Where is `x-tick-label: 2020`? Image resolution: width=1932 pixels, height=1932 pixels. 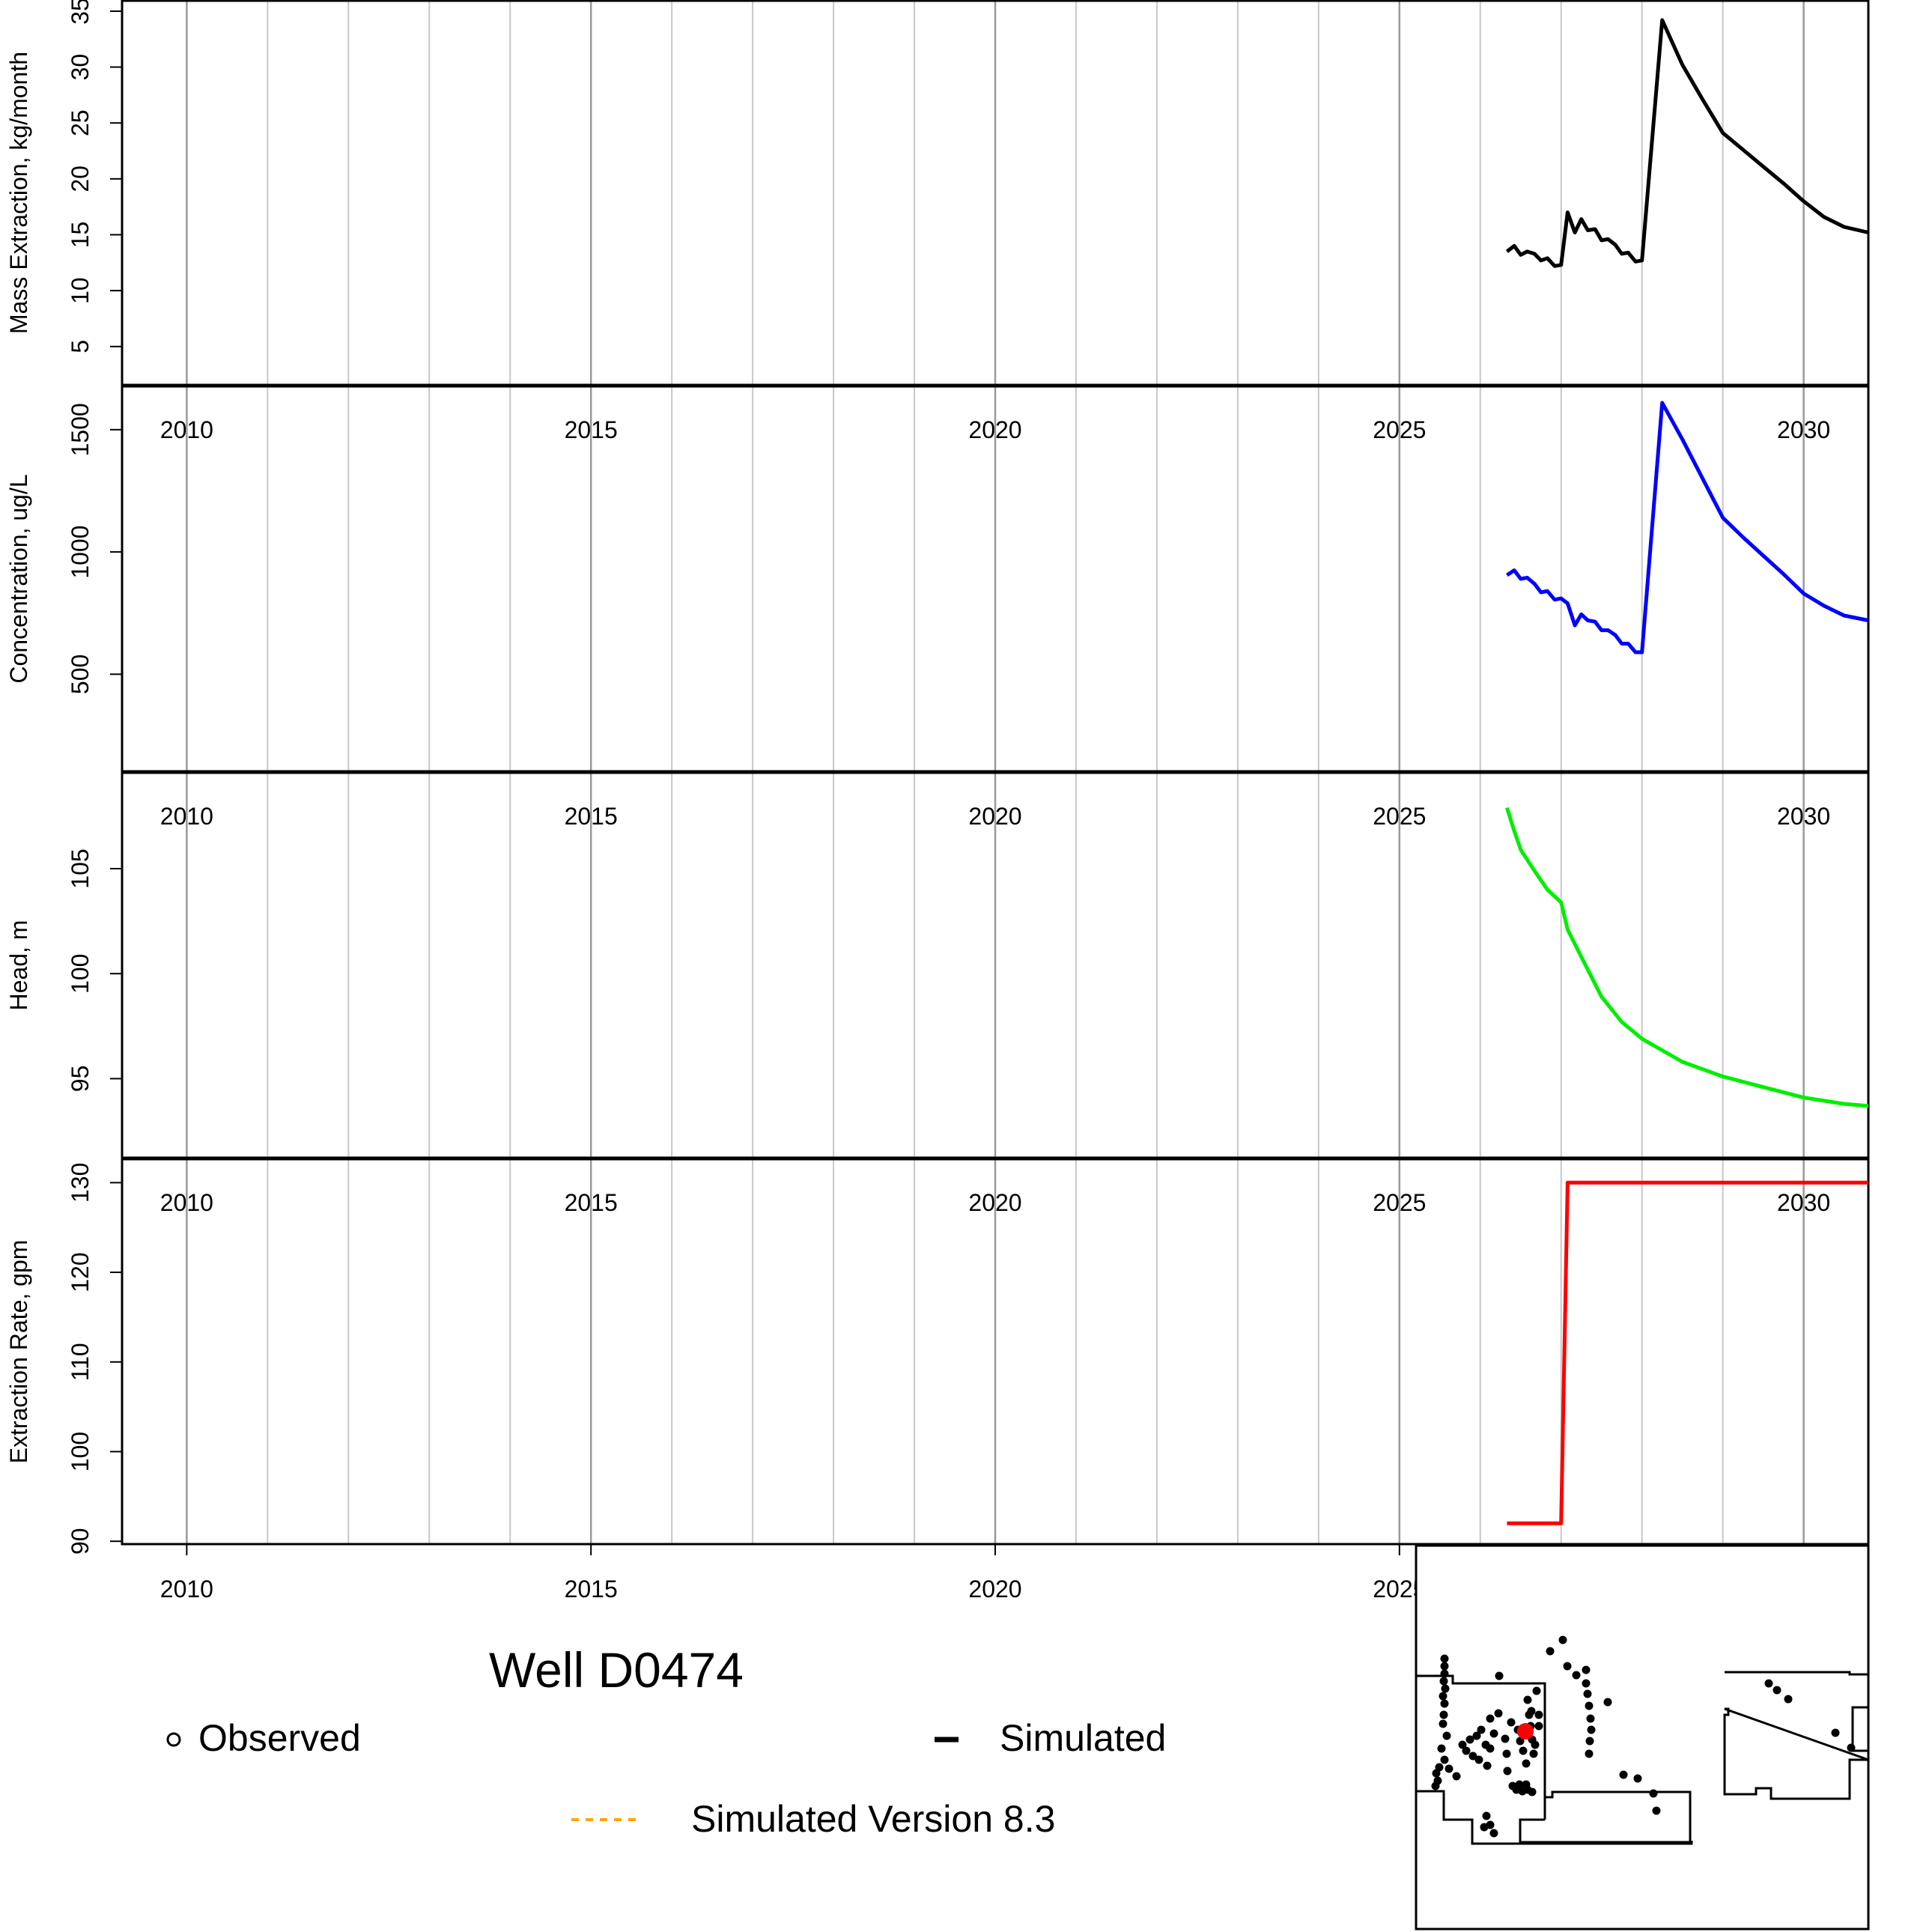 x-tick-label: 2020 is located at coordinates (994, 1589).